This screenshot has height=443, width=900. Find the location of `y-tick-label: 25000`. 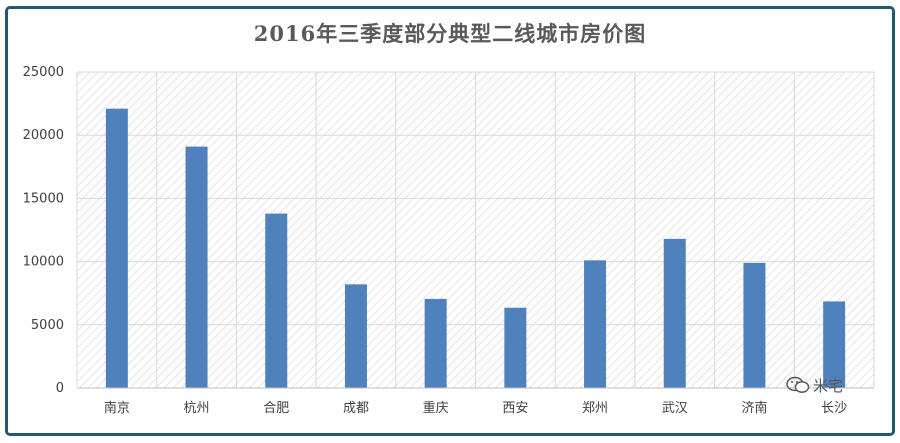

y-tick-label: 25000 is located at coordinates (43, 72).